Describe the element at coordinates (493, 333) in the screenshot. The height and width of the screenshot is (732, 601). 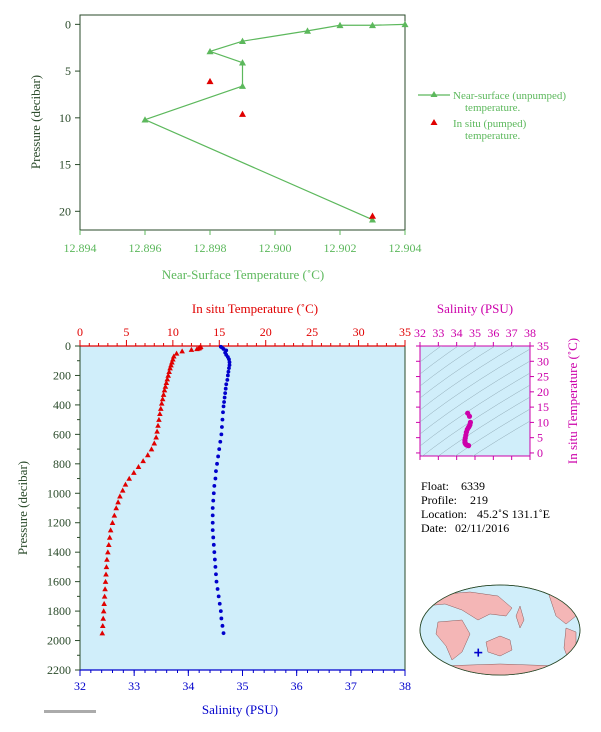
I see `ts-x-tick-label: 36` at that location.